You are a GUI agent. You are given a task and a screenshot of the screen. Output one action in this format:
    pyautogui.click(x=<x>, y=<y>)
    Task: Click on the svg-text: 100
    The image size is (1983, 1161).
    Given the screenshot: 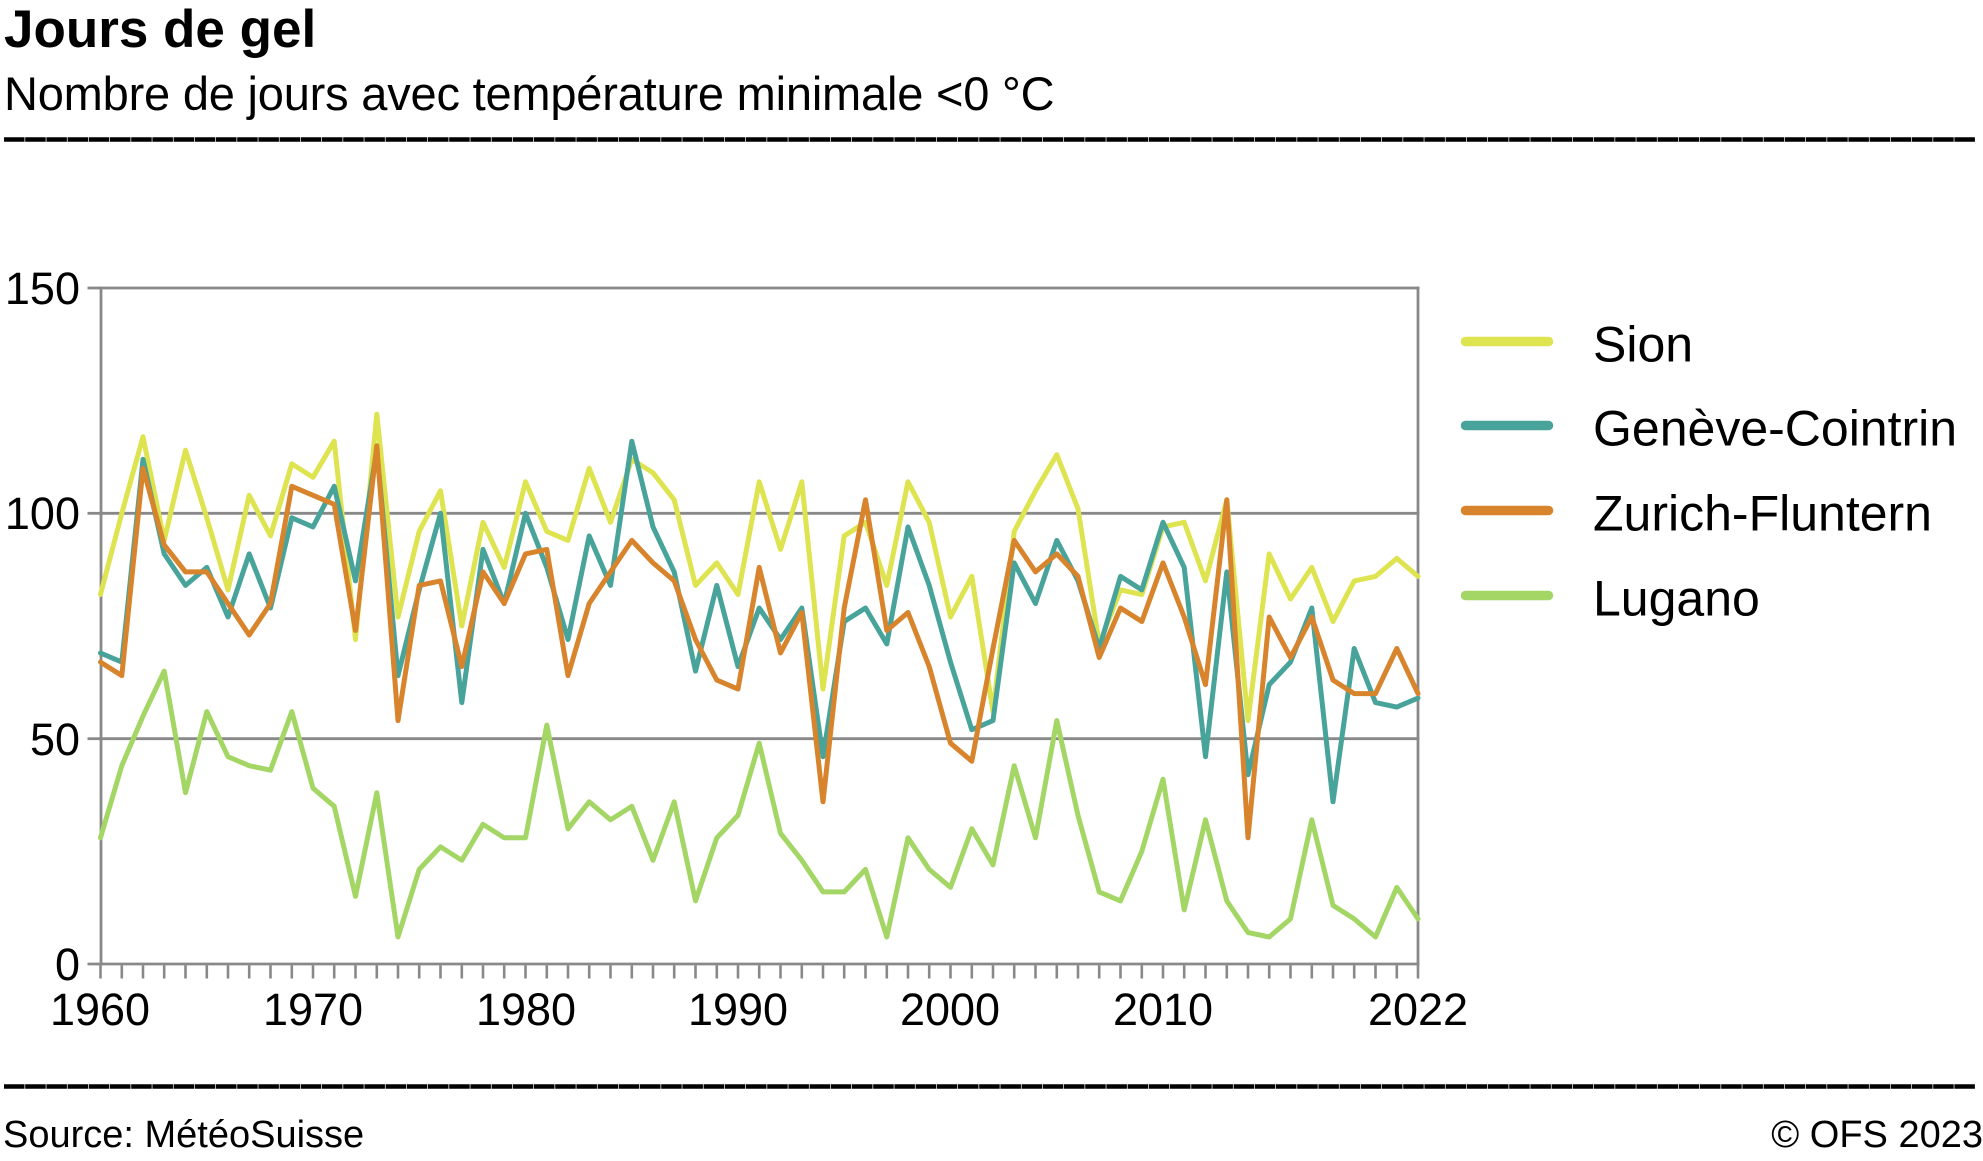 What is the action you would take?
    pyautogui.click(x=42, y=513)
    